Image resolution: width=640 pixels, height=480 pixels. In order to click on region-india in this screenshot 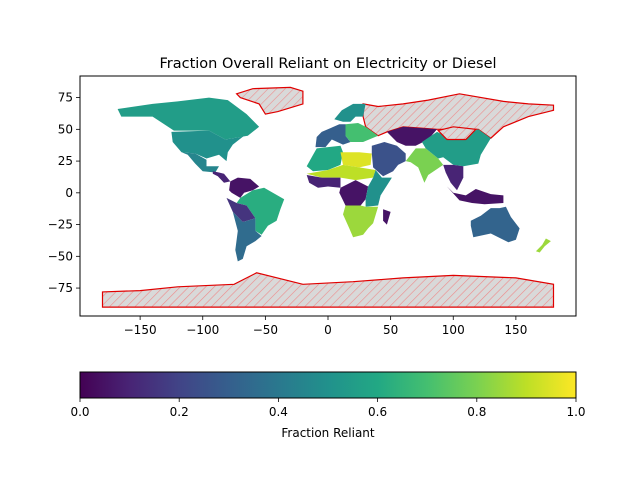, I will do `click(424, 165)`.